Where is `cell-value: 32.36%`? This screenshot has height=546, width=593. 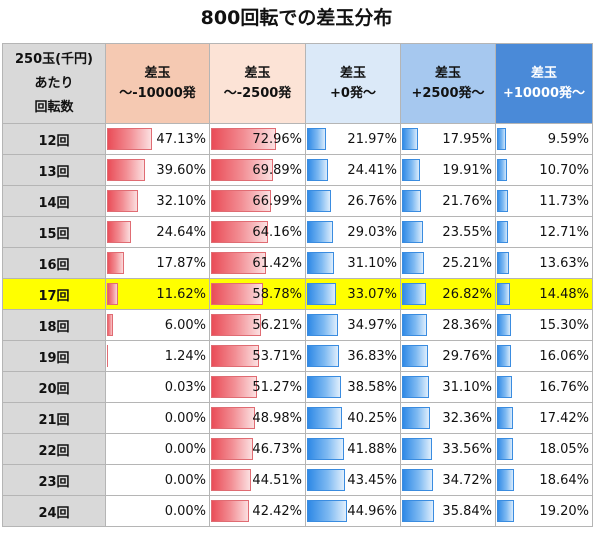
cell-value: 32.36% is located at coordinates (467, 418).